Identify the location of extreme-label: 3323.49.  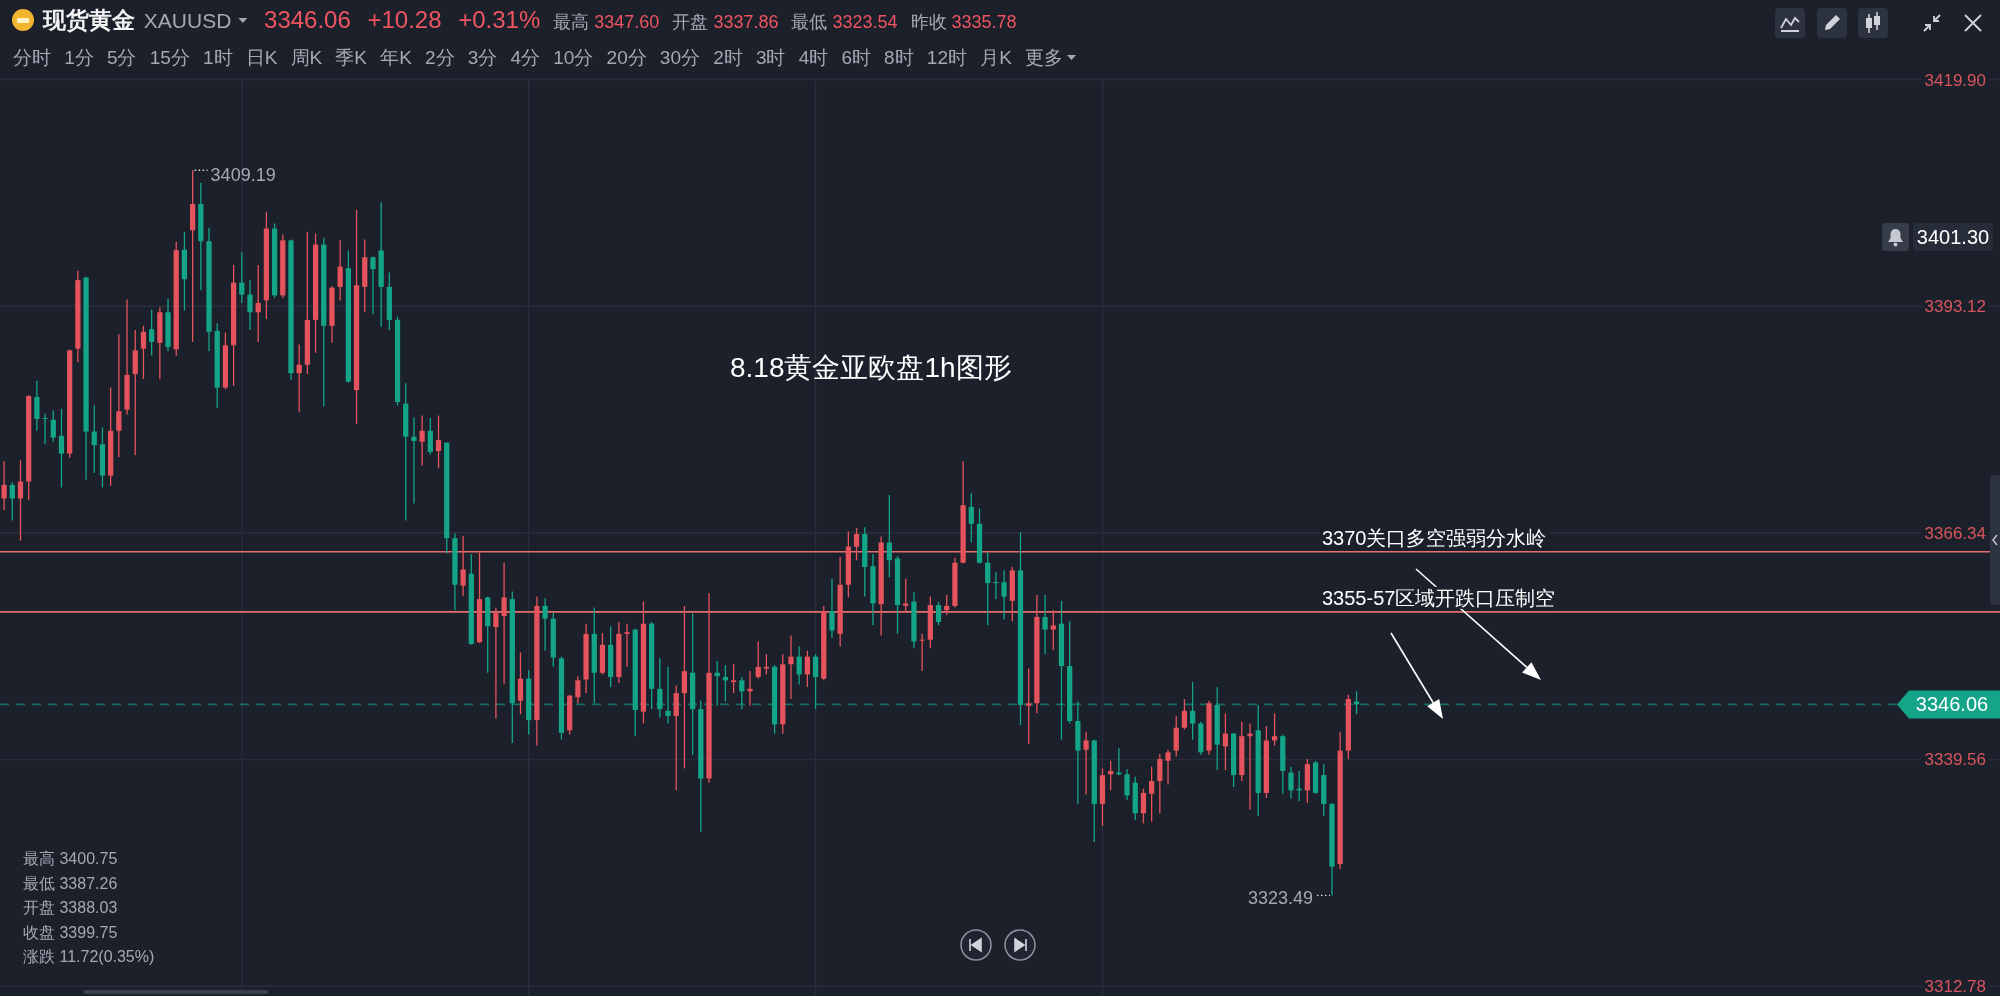
(1289, 898).